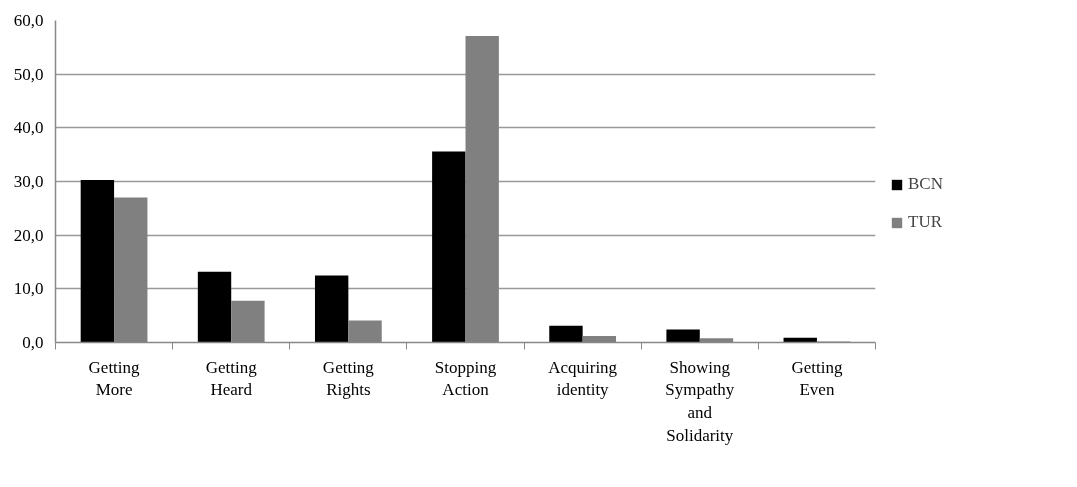 The width and height of the screenshot is (1077, 487). What do you see at coordinates (28, 128) in the screenshot?
I see `y-tick-label: 40,0` at bounding box center [28, 128].